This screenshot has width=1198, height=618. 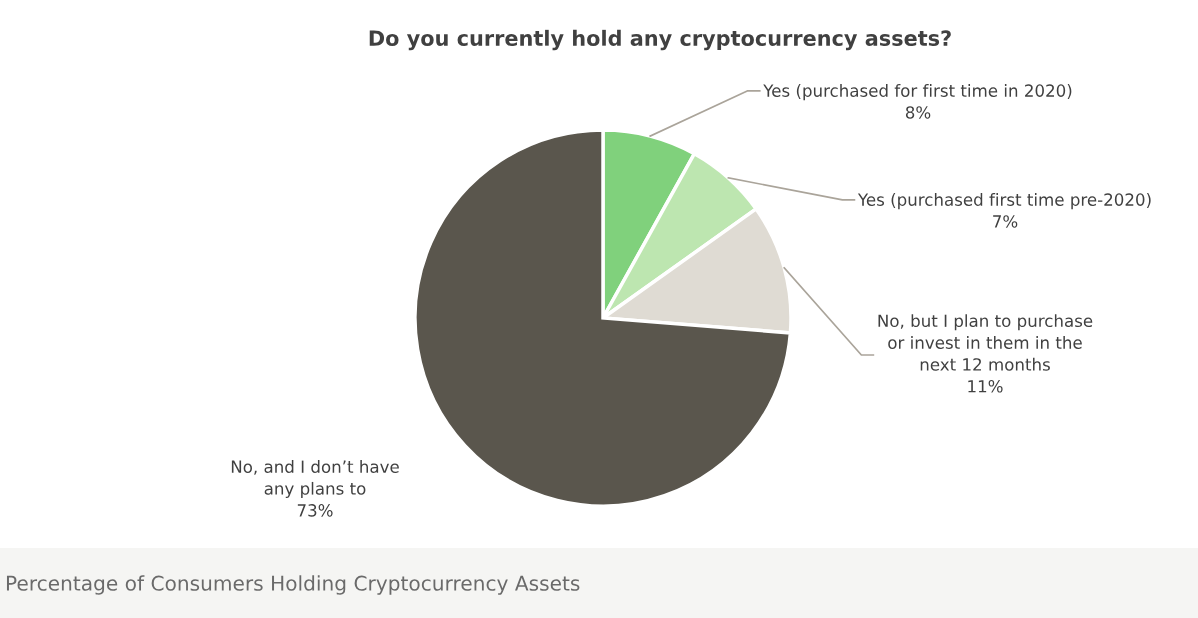 What do you see at coordinates (985, 342) in the screenshot?
I see `slice-label: No, but I plan to purchase or invest in them in the next 12 months` at bounding box center [985, 342].